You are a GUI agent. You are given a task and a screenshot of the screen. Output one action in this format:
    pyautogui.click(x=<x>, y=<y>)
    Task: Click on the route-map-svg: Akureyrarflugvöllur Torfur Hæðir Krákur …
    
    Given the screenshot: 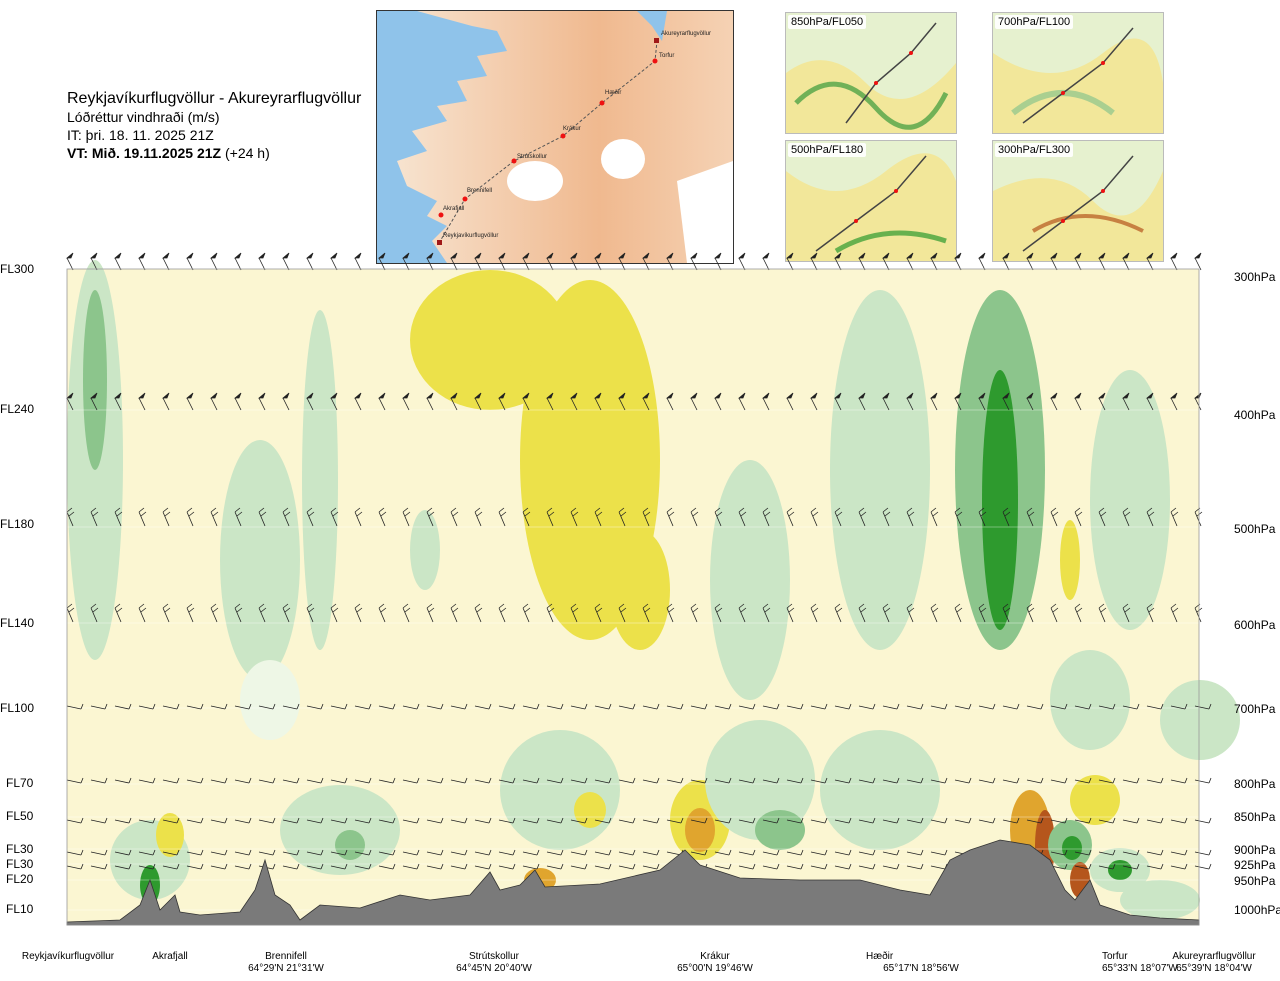 What is the action you would take?
    pyautogui.click(x=565, y=137)
    